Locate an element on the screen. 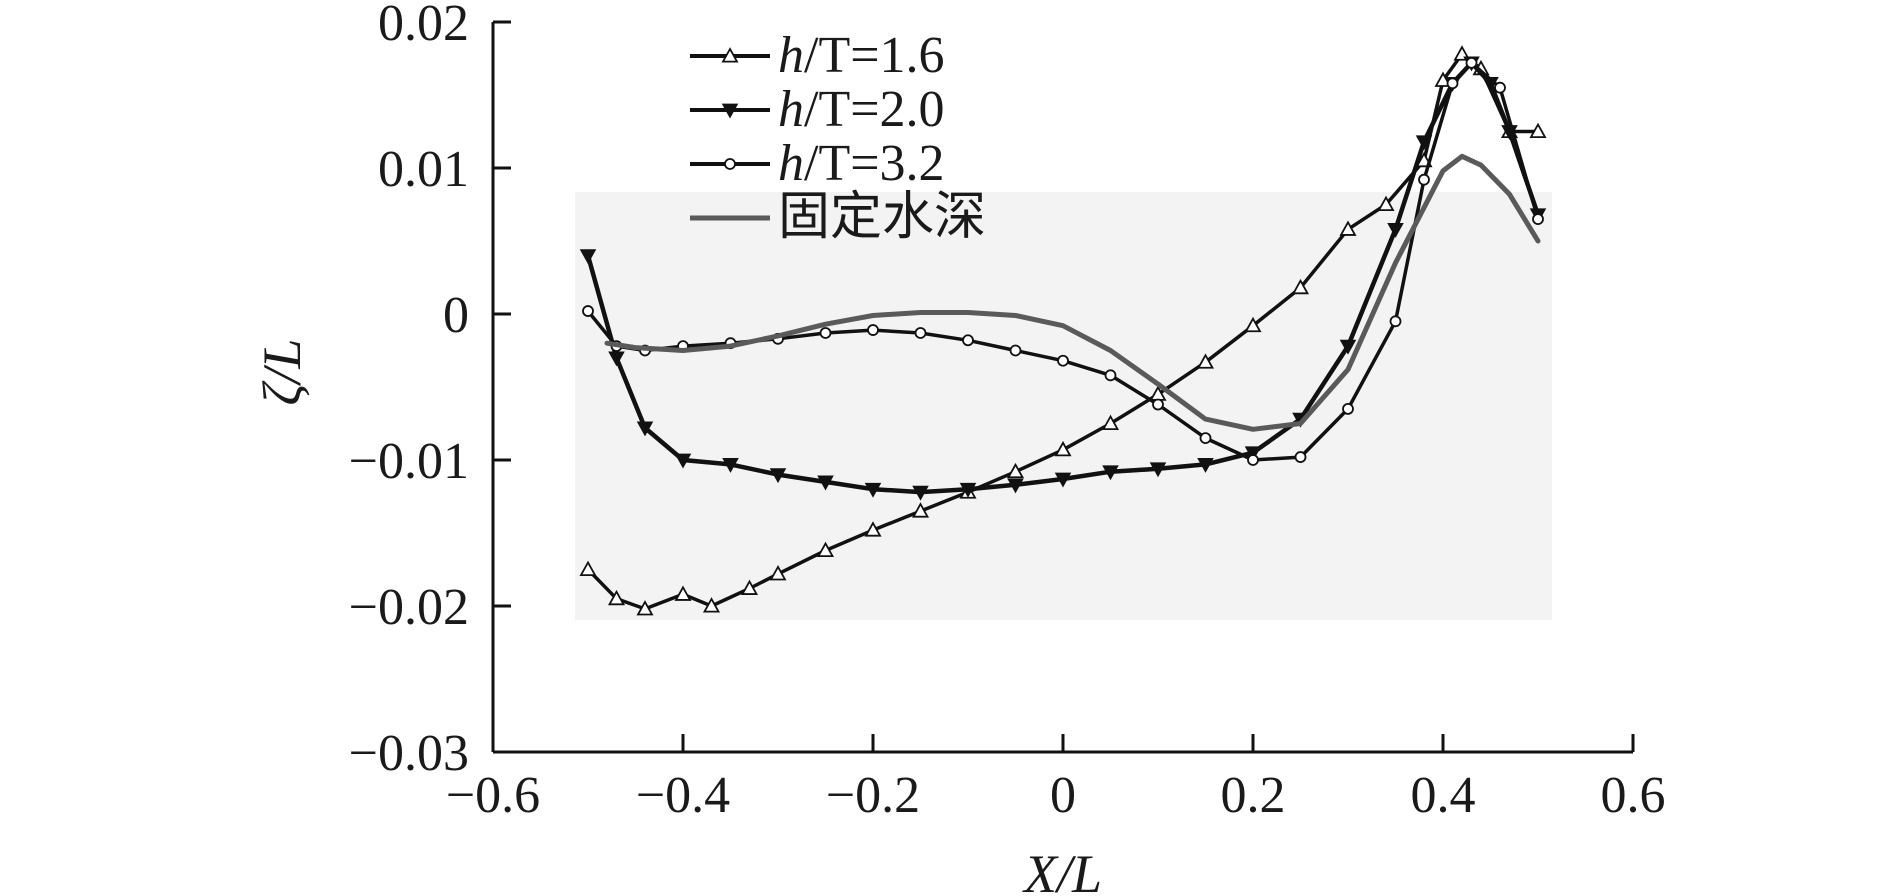 The width and height of the screenshot is (1889, 896). x-tick-label: −0.2 is located at coordinates (873, 795).